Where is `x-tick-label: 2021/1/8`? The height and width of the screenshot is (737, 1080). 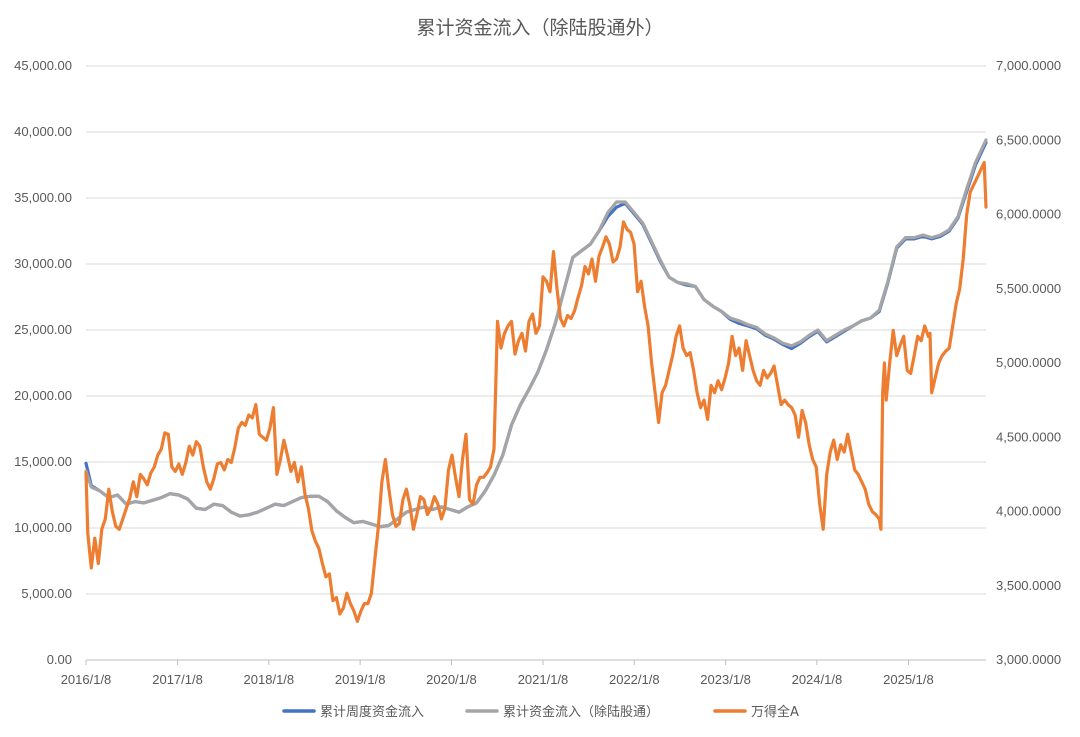 x-tick-label: 2021/1/8 is located at coordinates (543, 679).